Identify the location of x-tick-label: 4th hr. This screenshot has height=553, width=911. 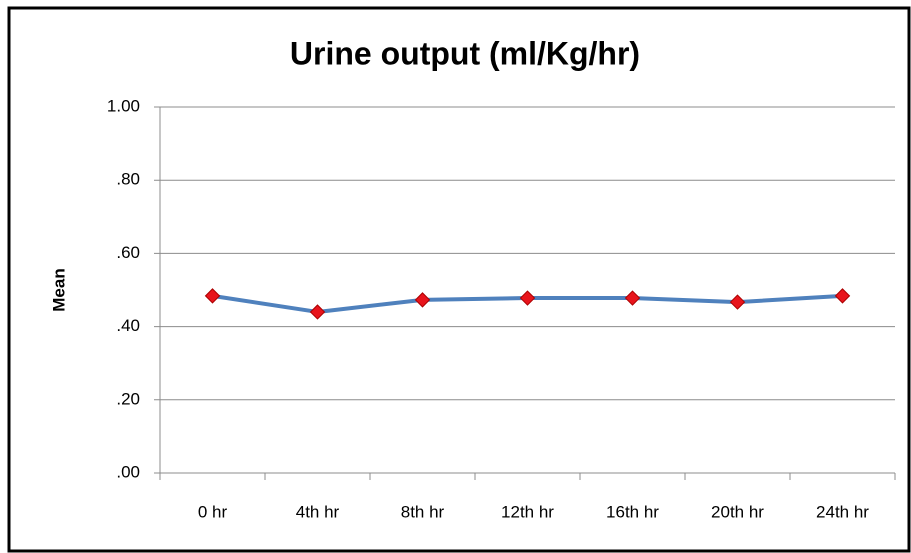
(318, 511).